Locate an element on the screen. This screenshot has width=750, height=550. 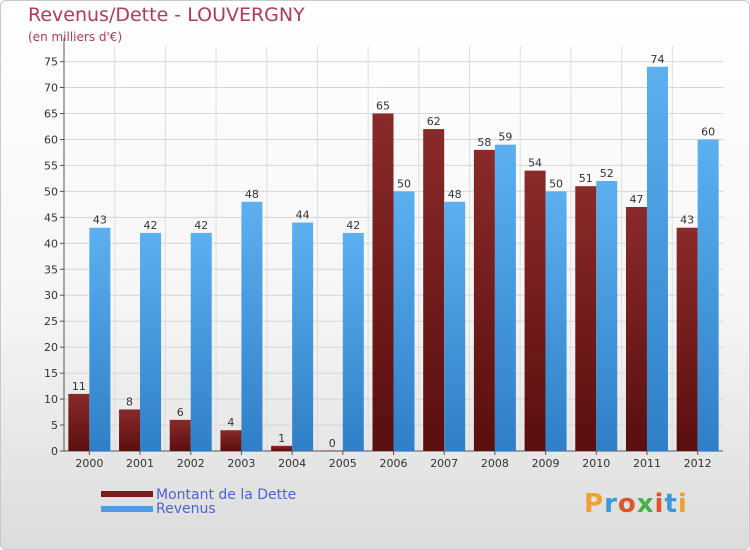
logo-letter: o is located at coordinates (627, 504).